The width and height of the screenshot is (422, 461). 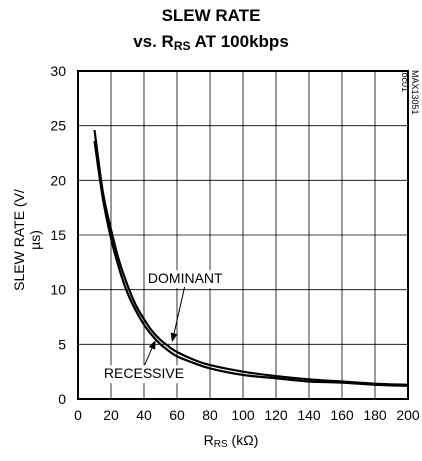 What do you see at coordinates (58, 71) in the screenshot?
I see `y-tick-label: 30` at bounding box center [58, 71].